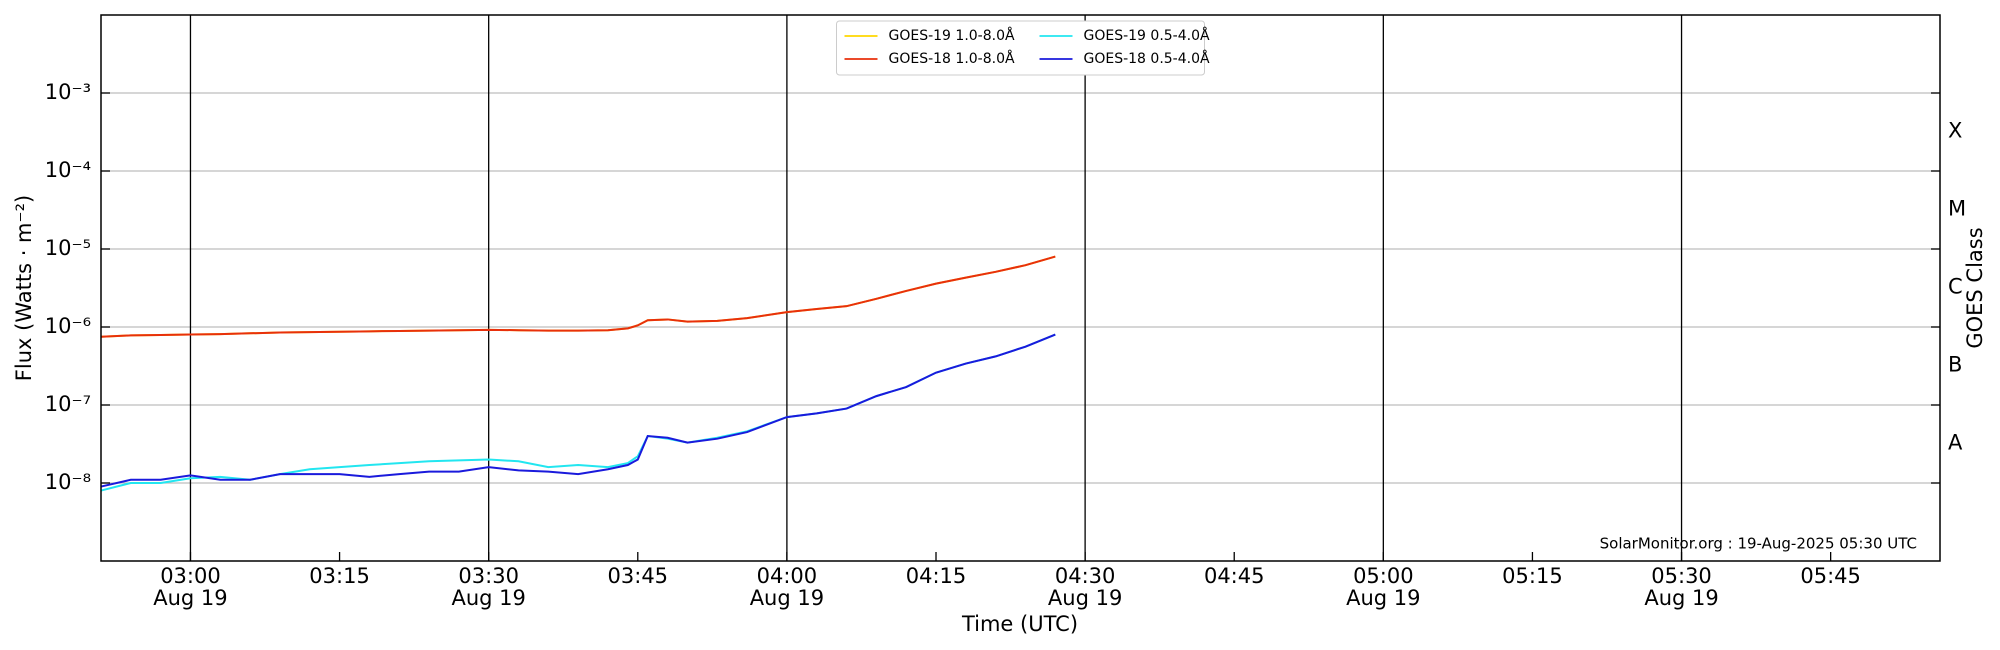  I want to click on y-tick-label: 10⁻³, so click(68, 92).